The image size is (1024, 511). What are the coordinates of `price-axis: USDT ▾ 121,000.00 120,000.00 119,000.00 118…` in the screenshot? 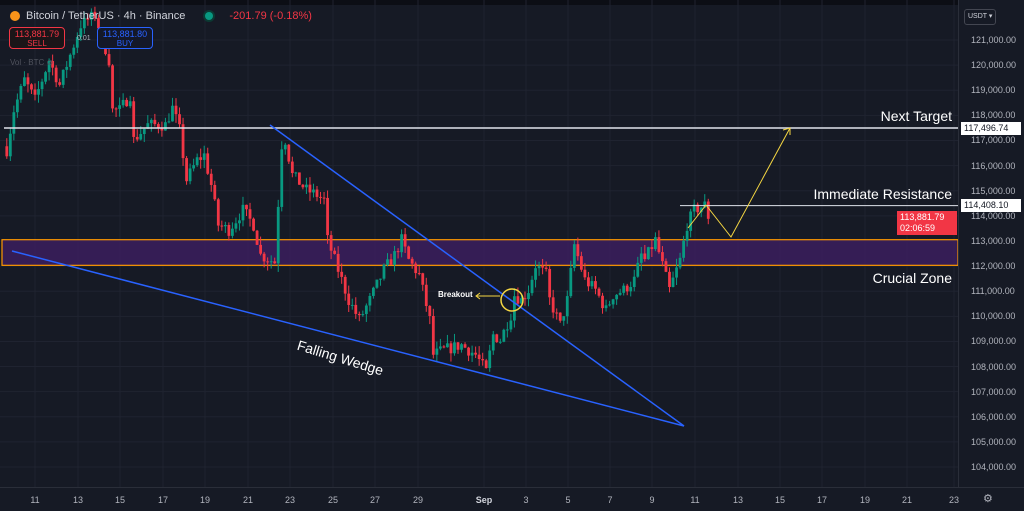 It's located at (960, 243).